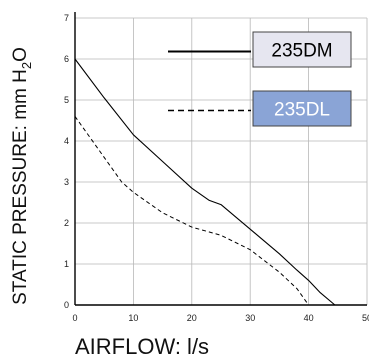 The height and width of the screenshot is (363, 369). I want to click on x-tick-label: 50, so click(365, 318).